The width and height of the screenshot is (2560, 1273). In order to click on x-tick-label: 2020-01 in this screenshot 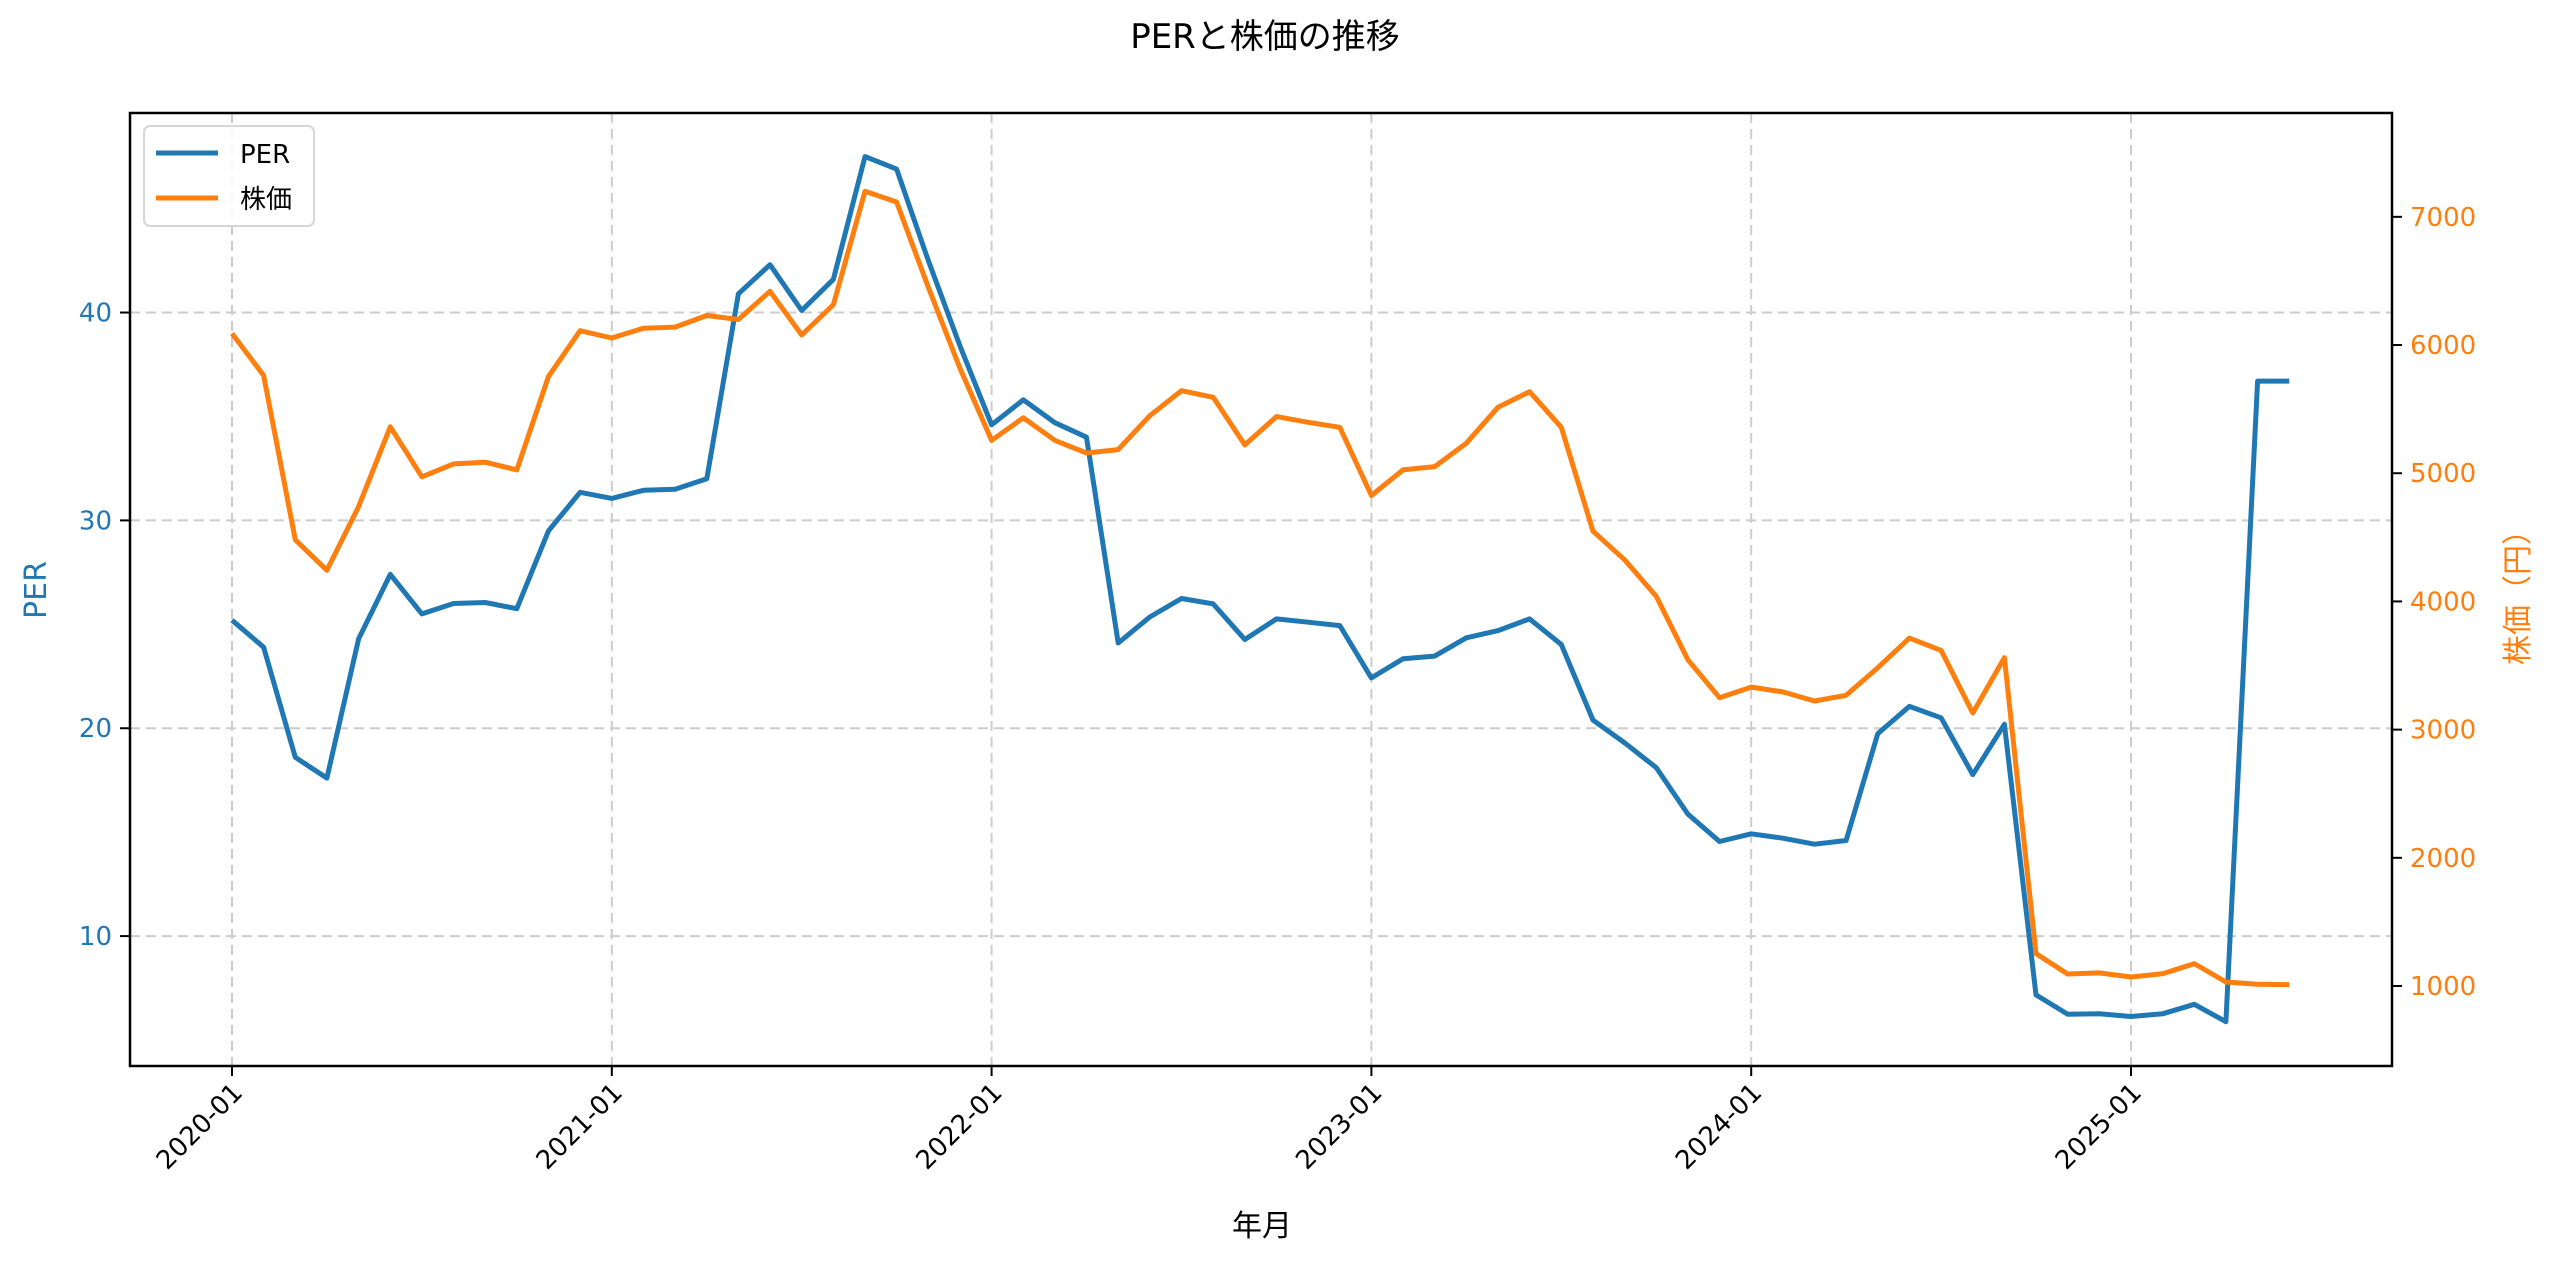, I will do `click(200, 1127)`.